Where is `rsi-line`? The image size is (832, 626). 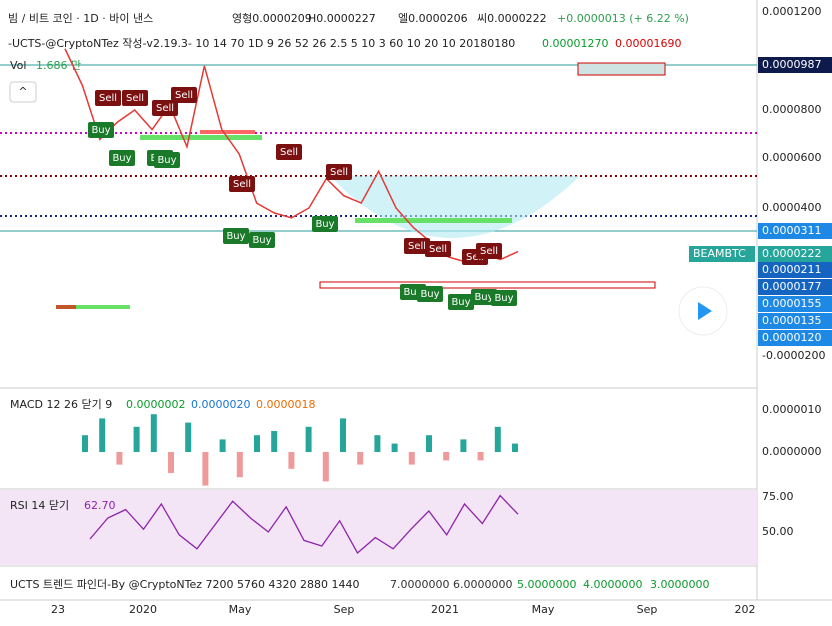 rsi-line is located at coordinates (304, 524).